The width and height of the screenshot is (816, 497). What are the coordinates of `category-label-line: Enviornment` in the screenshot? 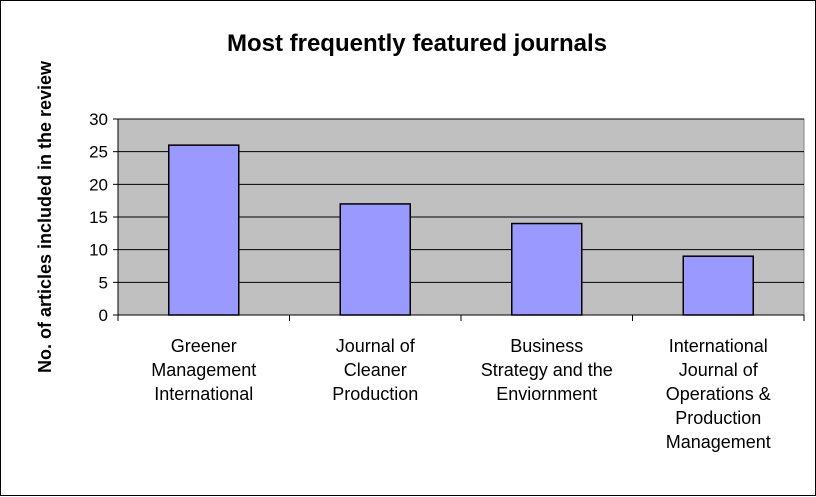 It's located at (546, 394).